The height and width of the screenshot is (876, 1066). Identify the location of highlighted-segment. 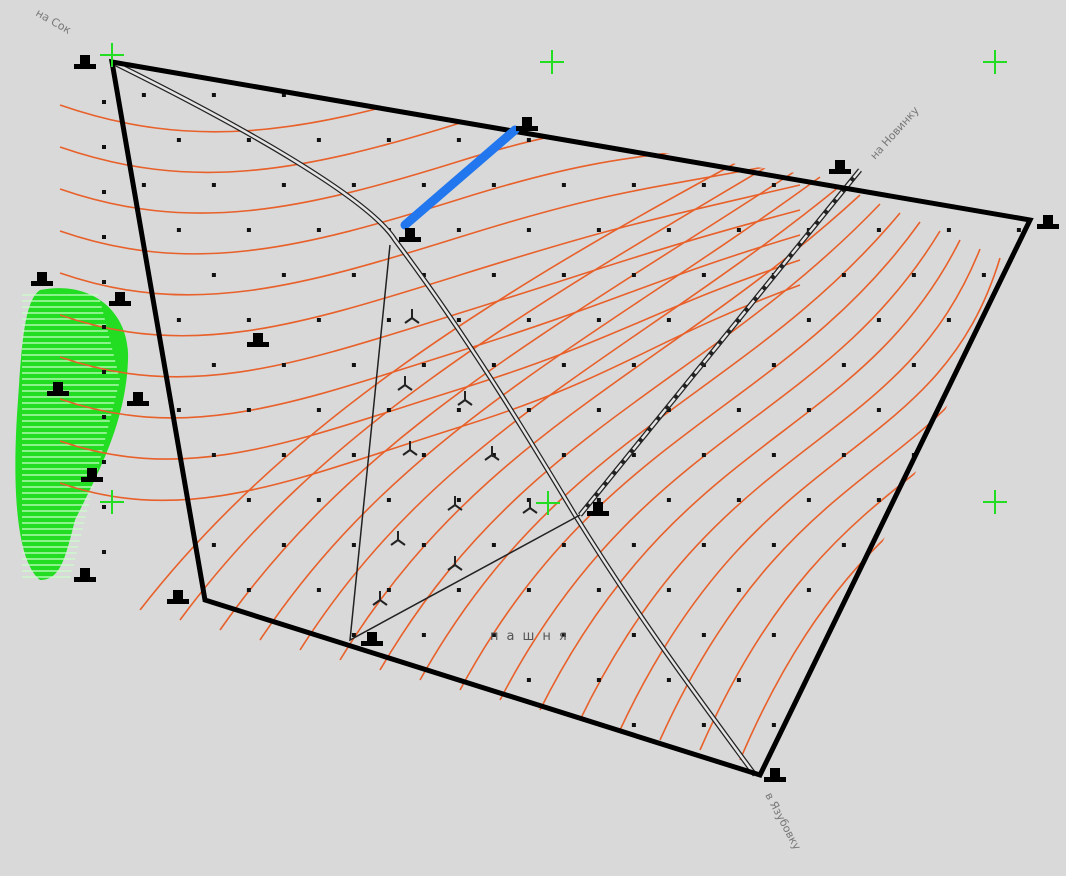
(460, 177).